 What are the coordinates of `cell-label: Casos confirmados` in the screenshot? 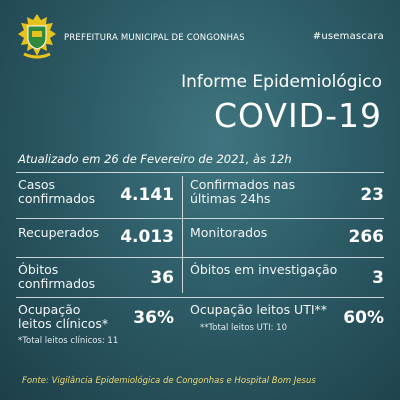 It's located at (57, 191).